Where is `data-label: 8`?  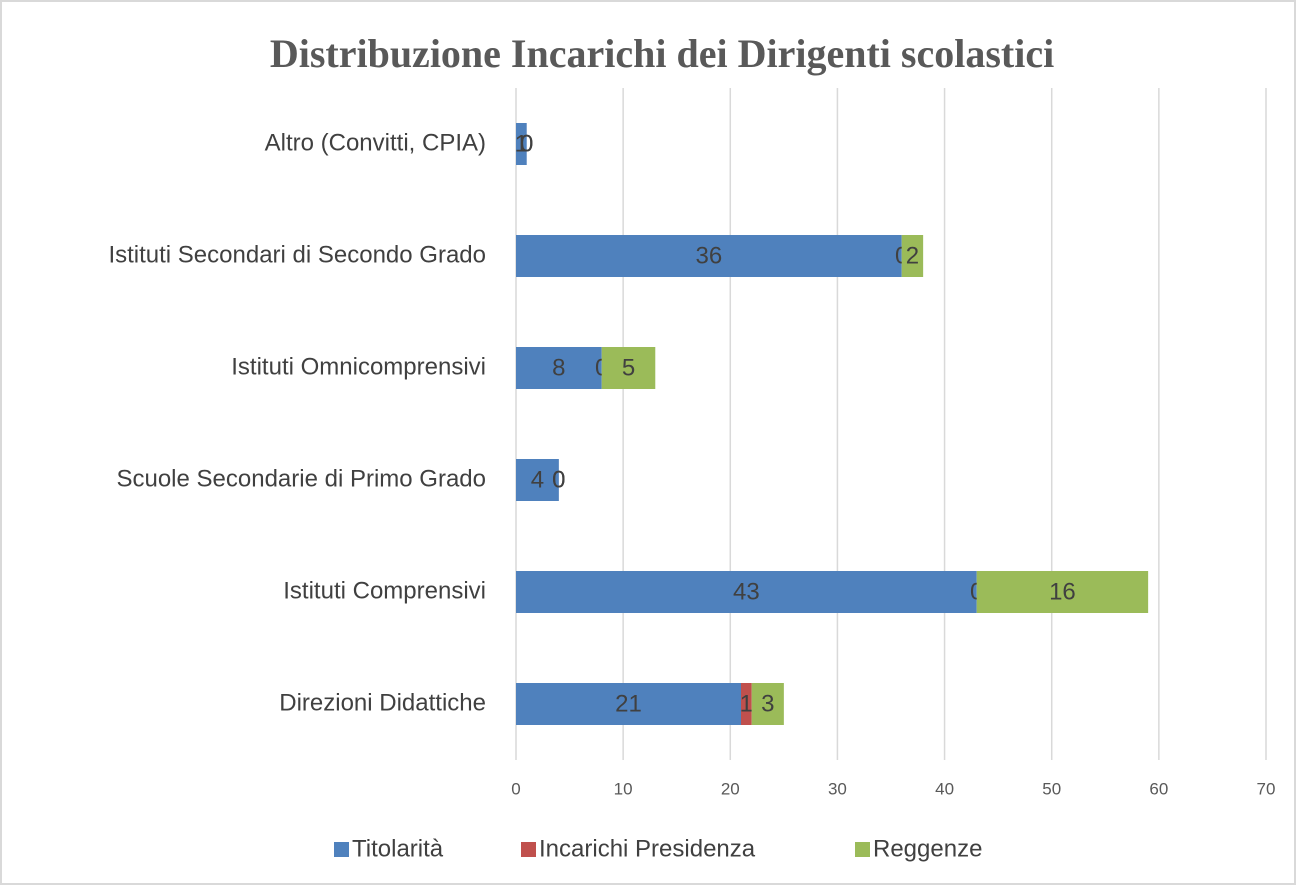
data-label: 8 is located at coordinates (558, 367).